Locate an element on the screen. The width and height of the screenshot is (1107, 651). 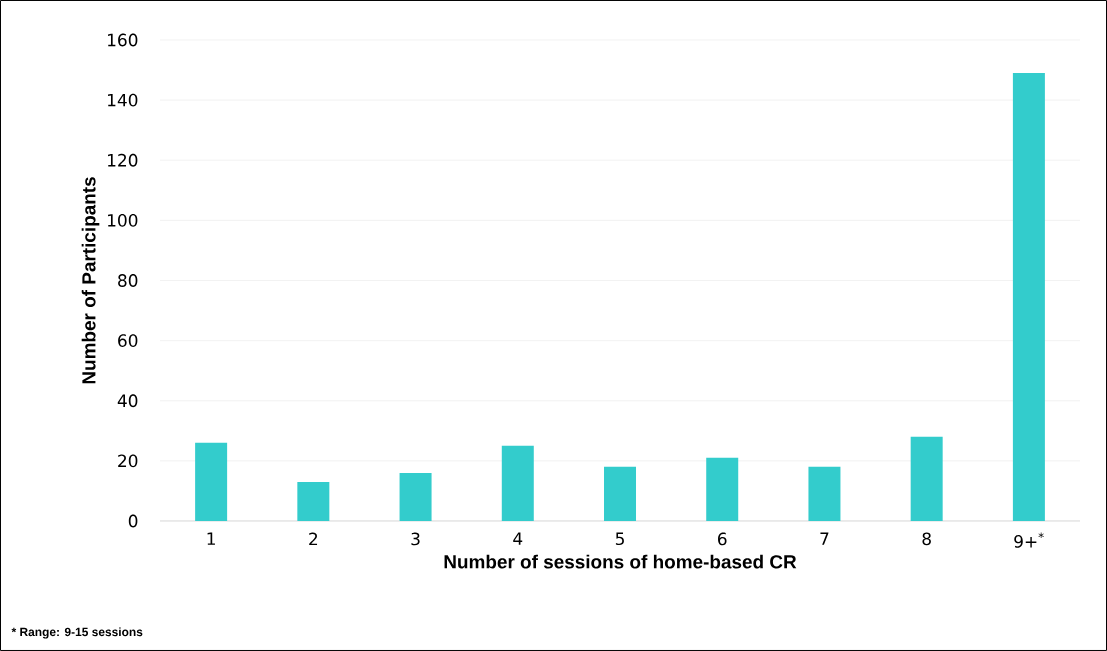
x-tick-label: 7 is located at coordinates (824, 538).